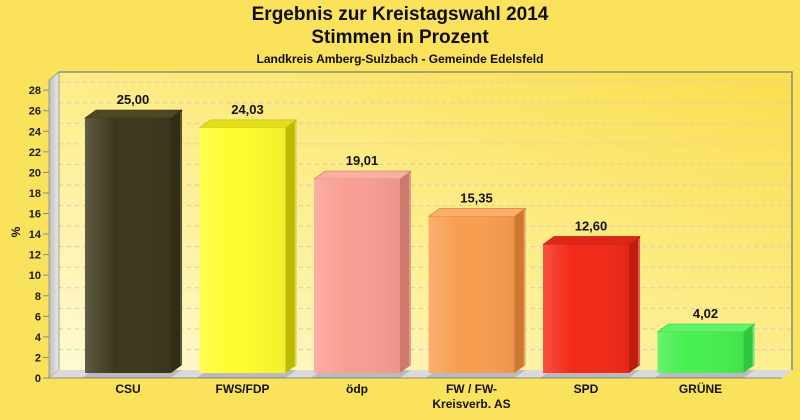  I want to click on bar-value-label: 19,01, so click(362, 160).